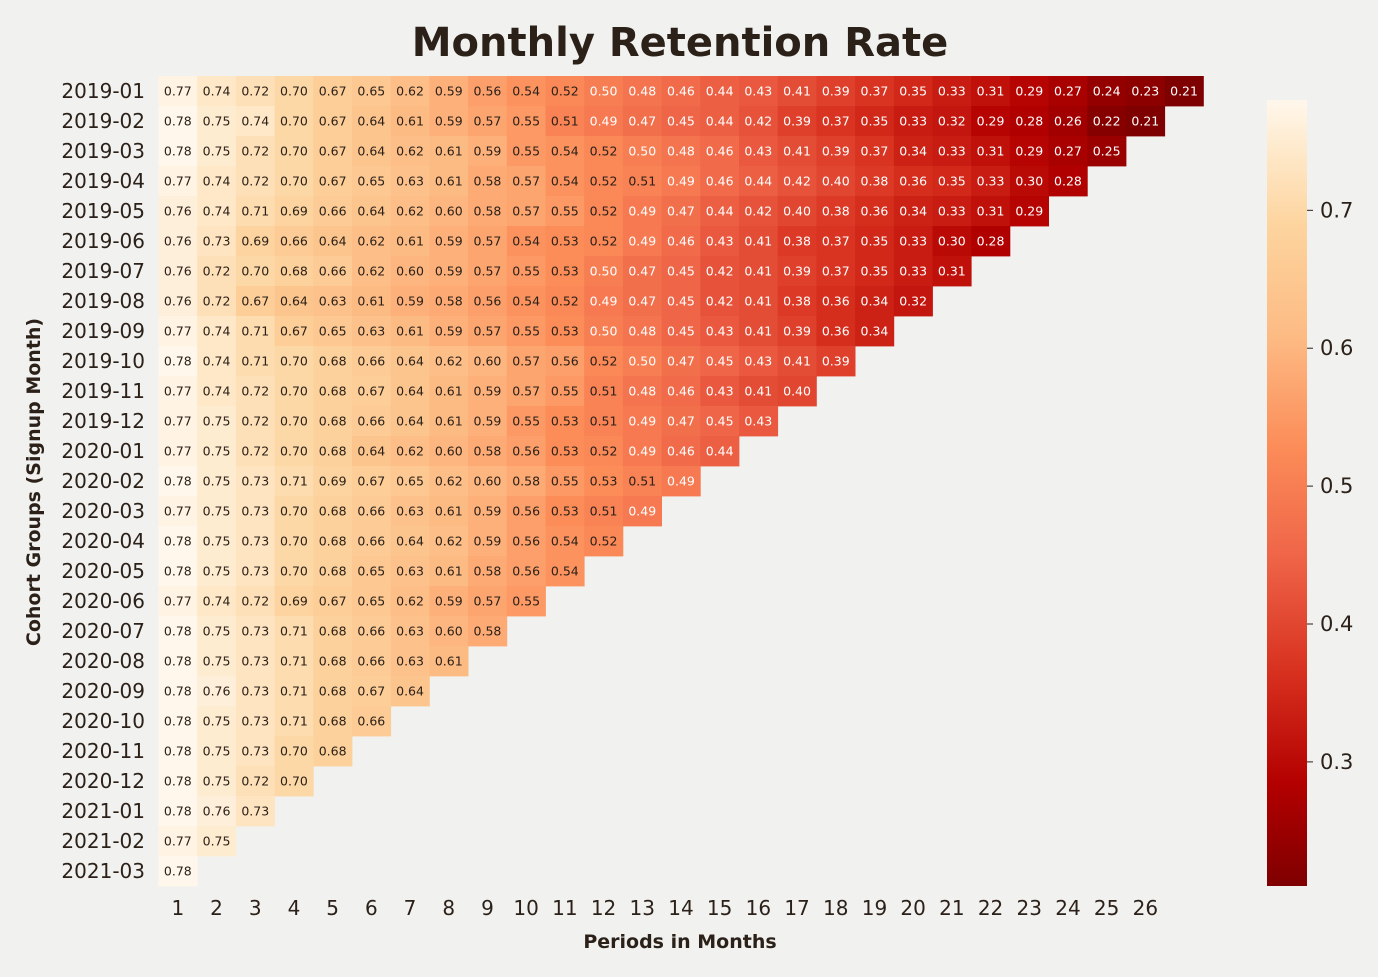 Image resolution: width=1378 pixels, height=977 pixels. What do you see at coordinates (103, 301) in the screenshot?
I see `y-tick-label: 2019-08` at bounding box center [103, 301].